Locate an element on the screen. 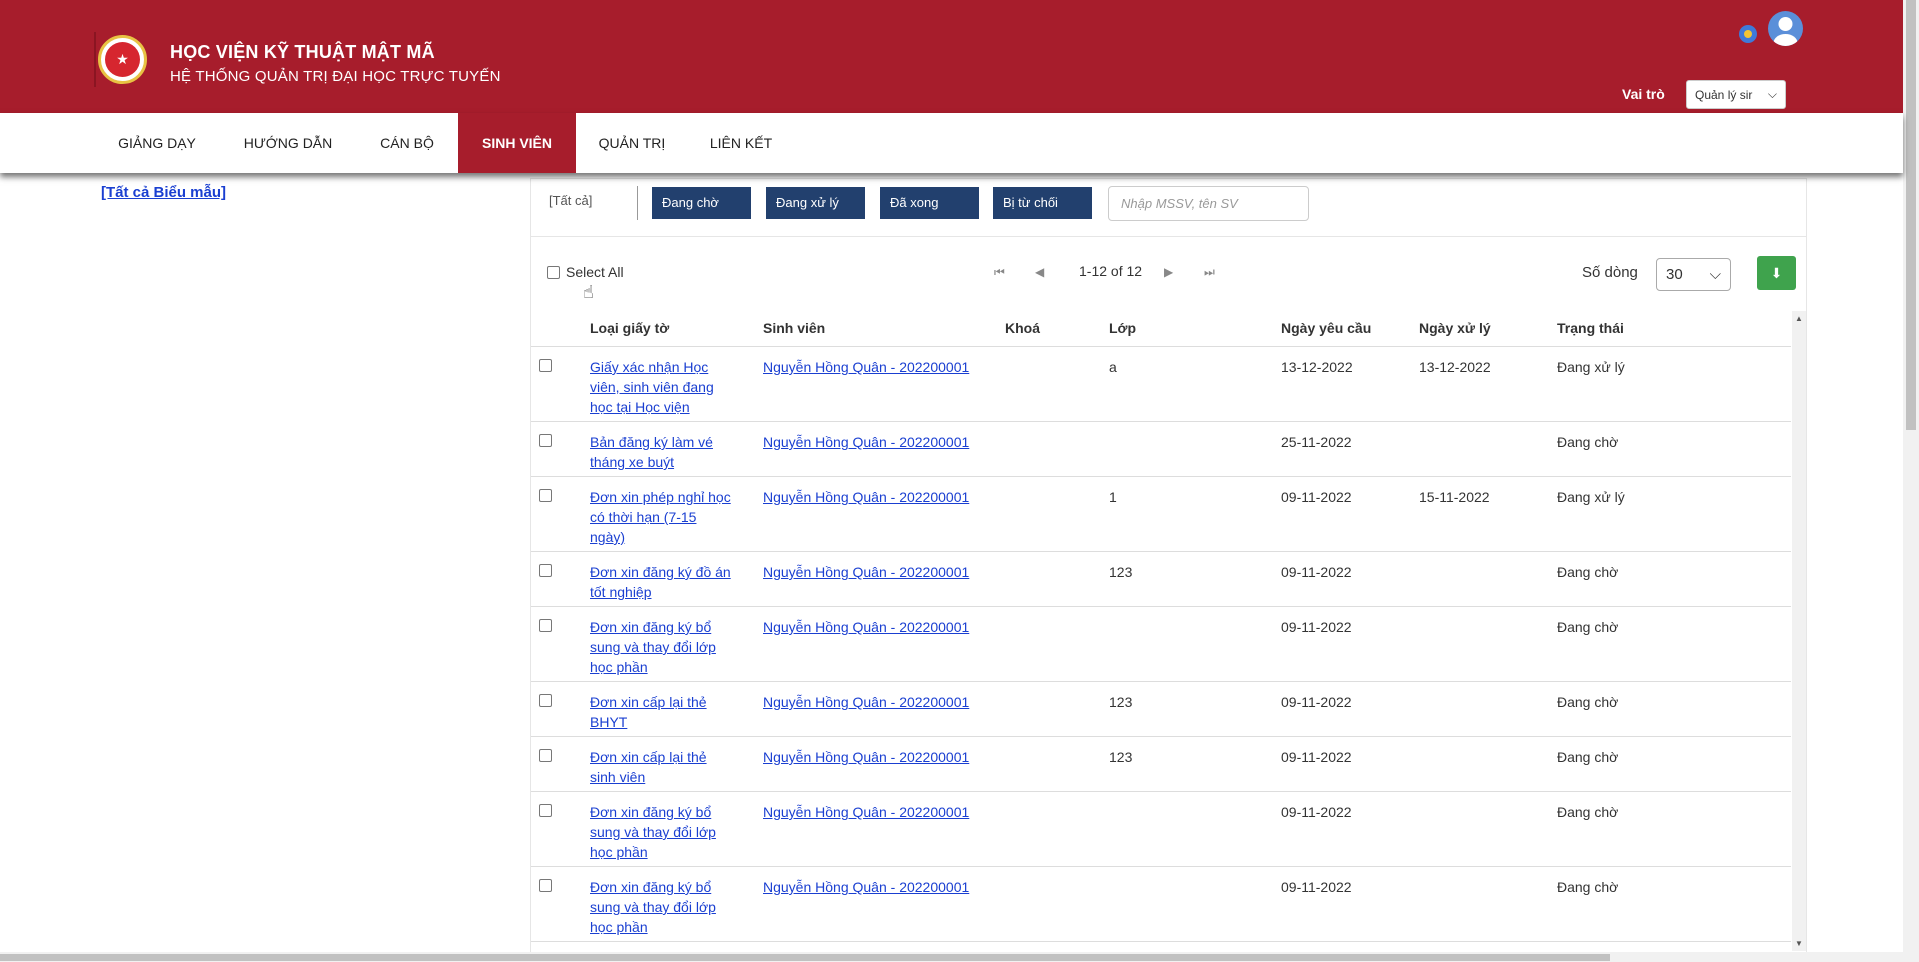 This screenshot has height=962, width=1919. user-icon is located at coordinates (1785, 31).